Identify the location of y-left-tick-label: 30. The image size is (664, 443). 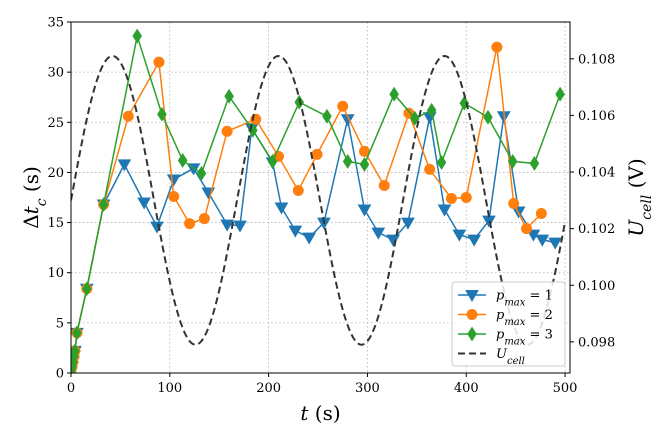
(55, 73).